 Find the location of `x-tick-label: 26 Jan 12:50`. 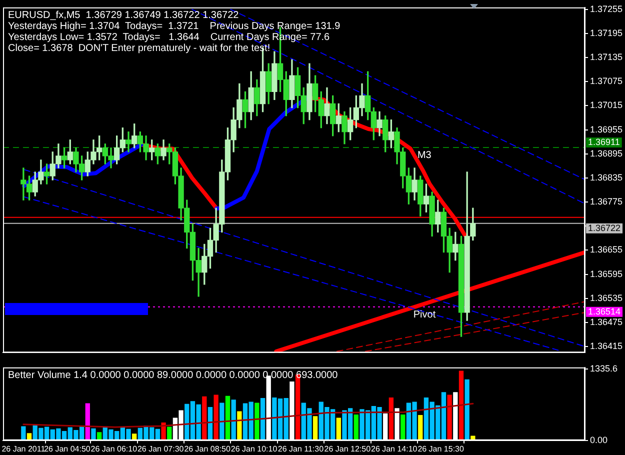

x-tick-label: 26 Jan 12:50 is located at coordinates (348, 449).